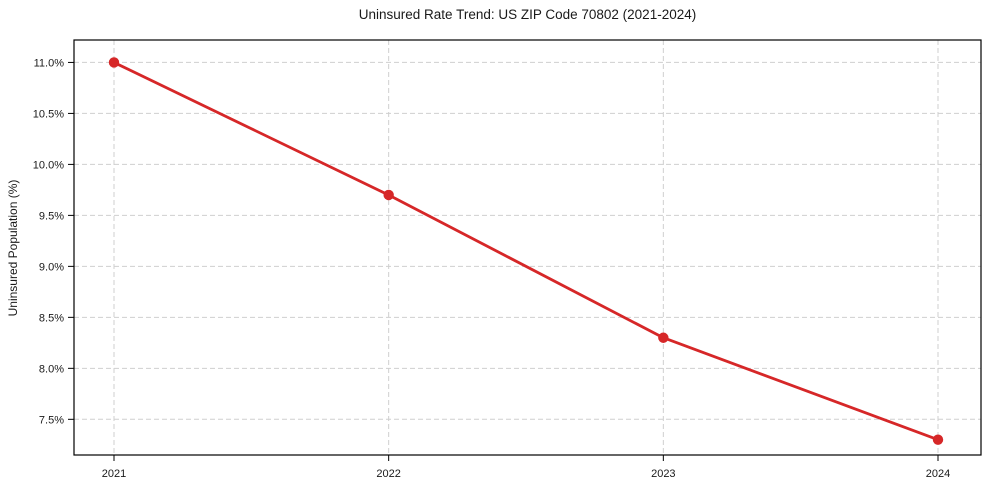 This screenshot has height=490, width=989. Describe the element at coordinates (51, 216) in the screenshot. I see `y-tick-label: 9.5%` at that location.